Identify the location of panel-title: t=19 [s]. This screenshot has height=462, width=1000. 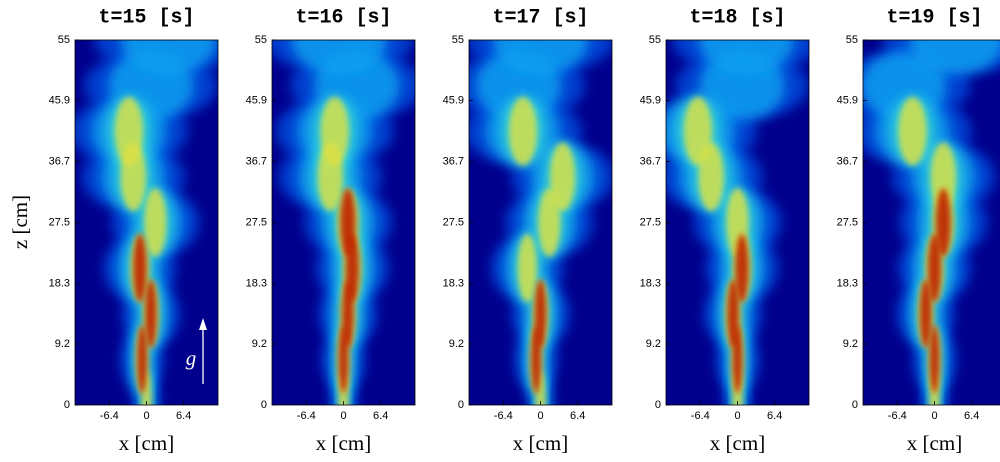
(934, 17).